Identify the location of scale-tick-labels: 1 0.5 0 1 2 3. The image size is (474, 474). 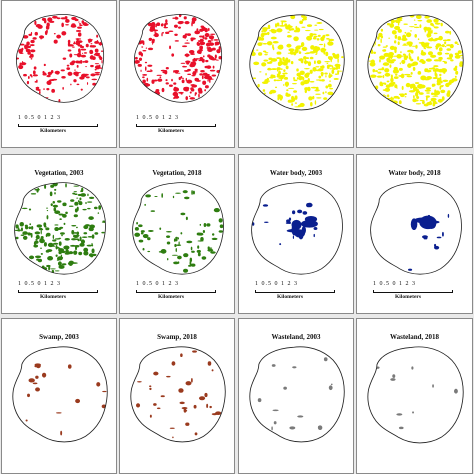
(157, 118).